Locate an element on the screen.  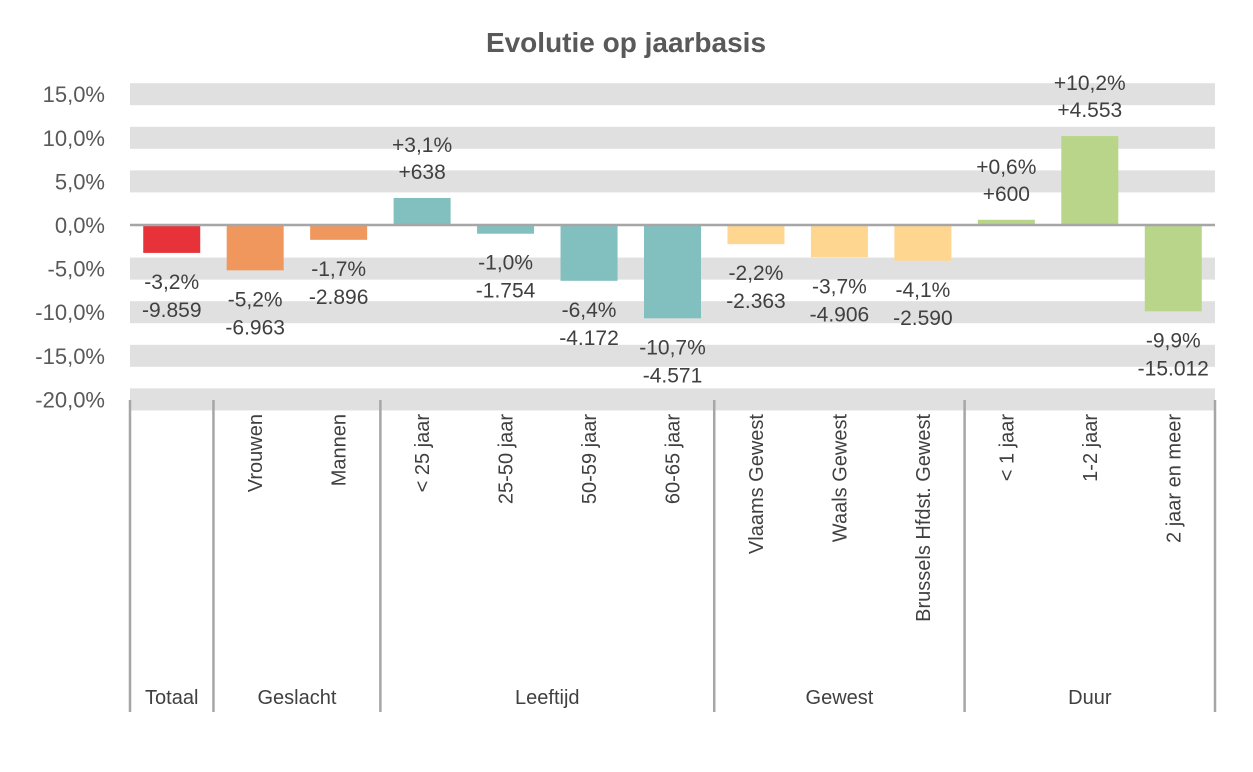
data-label-percent: -6,4% is located at coordinates (589, 310).